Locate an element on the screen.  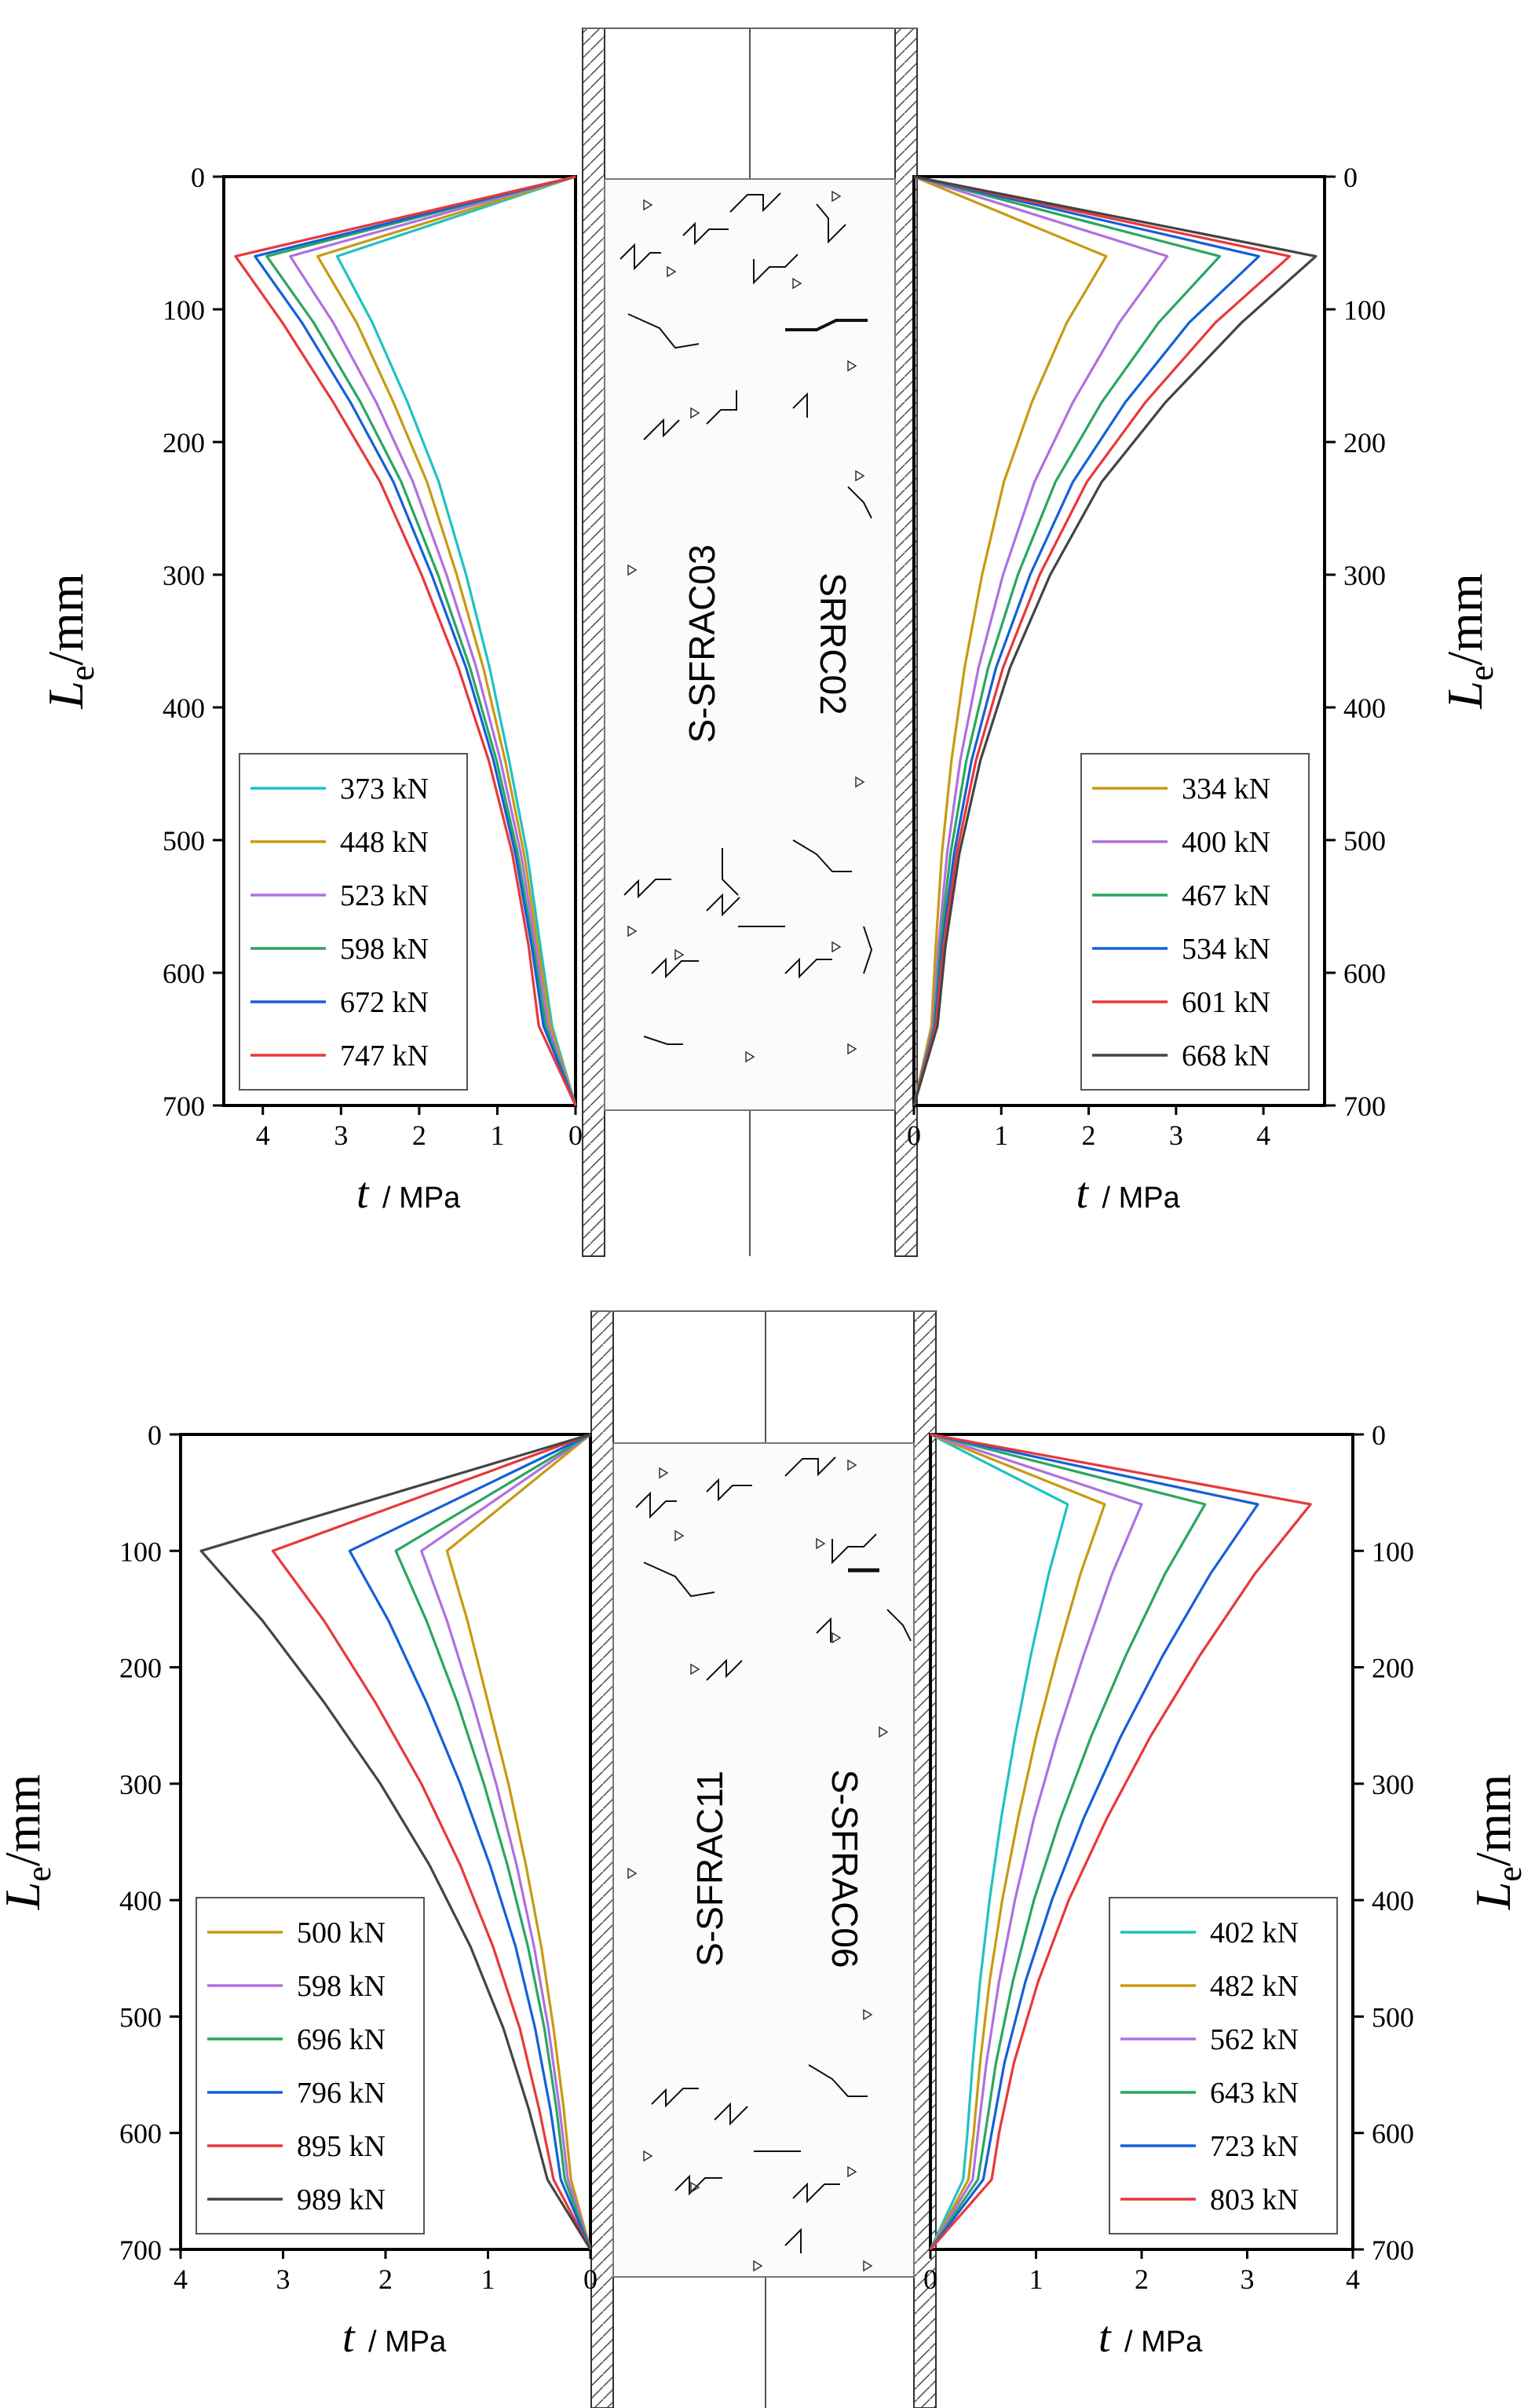
legend-entry: 373 kN is located at coordinates (384, 789).